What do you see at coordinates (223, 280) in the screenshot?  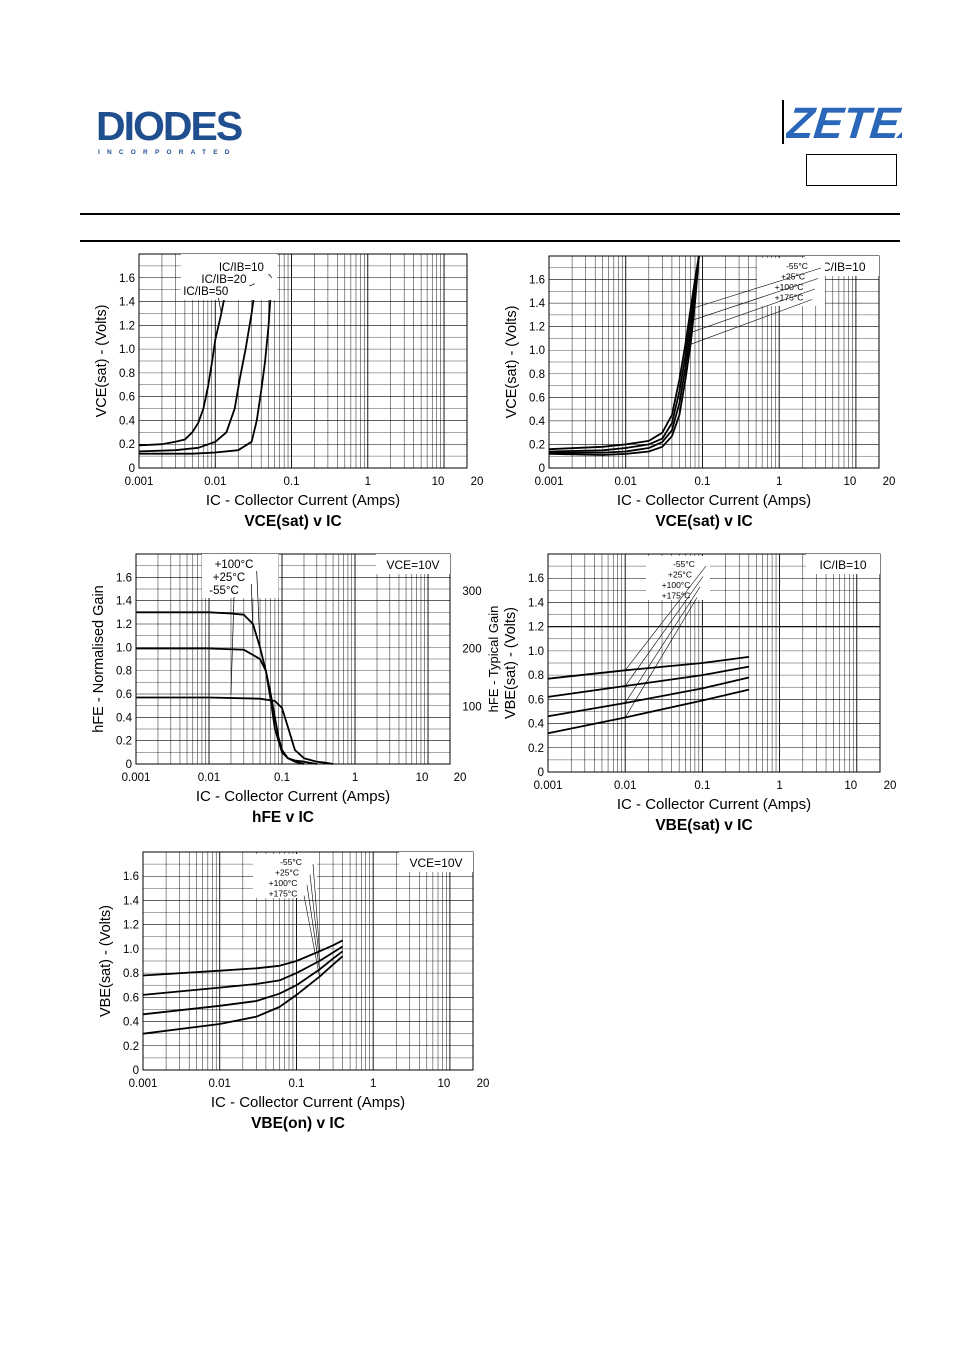 I see `series-label: IC/IB=20` at bounding box center [223, 280].